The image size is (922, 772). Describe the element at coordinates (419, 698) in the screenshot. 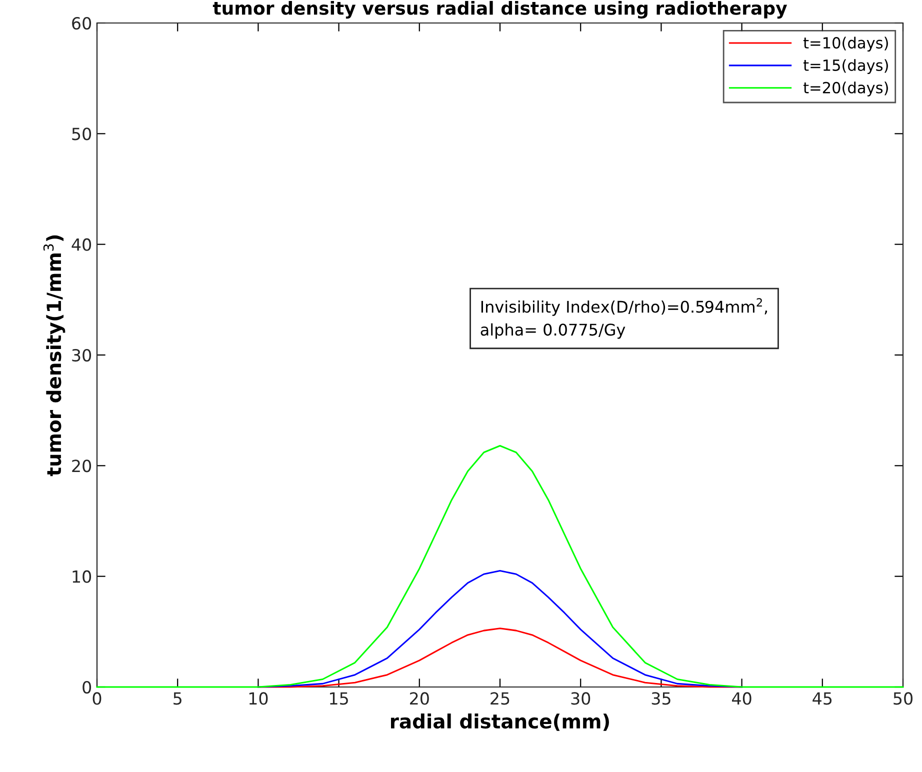

I see `x-tick-label: 20` at that location.